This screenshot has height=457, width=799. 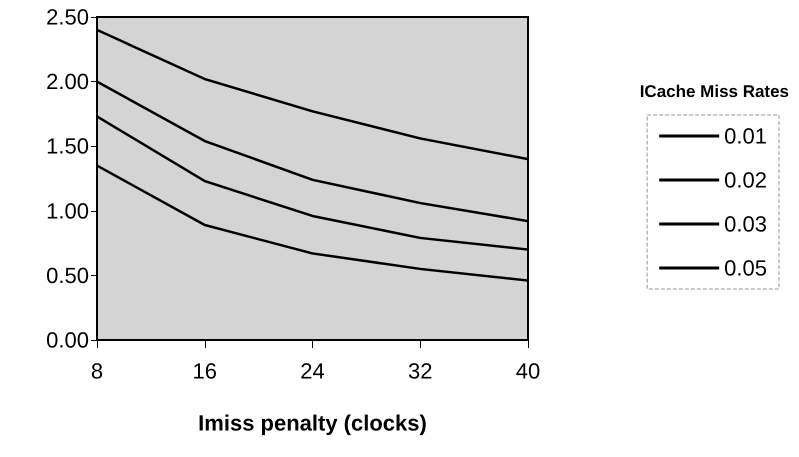 I want to click on x-tick-label: 16, so click(x=204, y=371).